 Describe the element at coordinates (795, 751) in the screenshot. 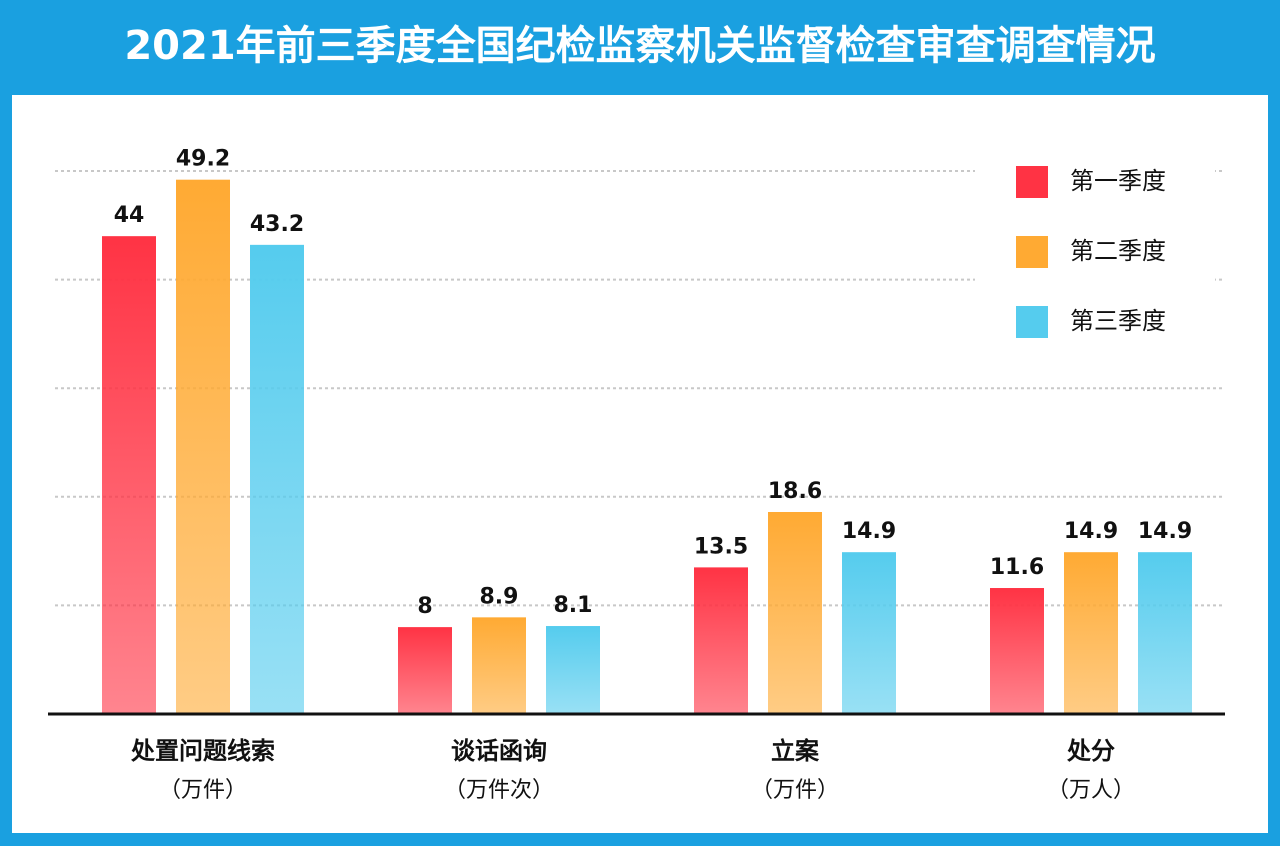

I see `x-tick-label: 立案` at that location.